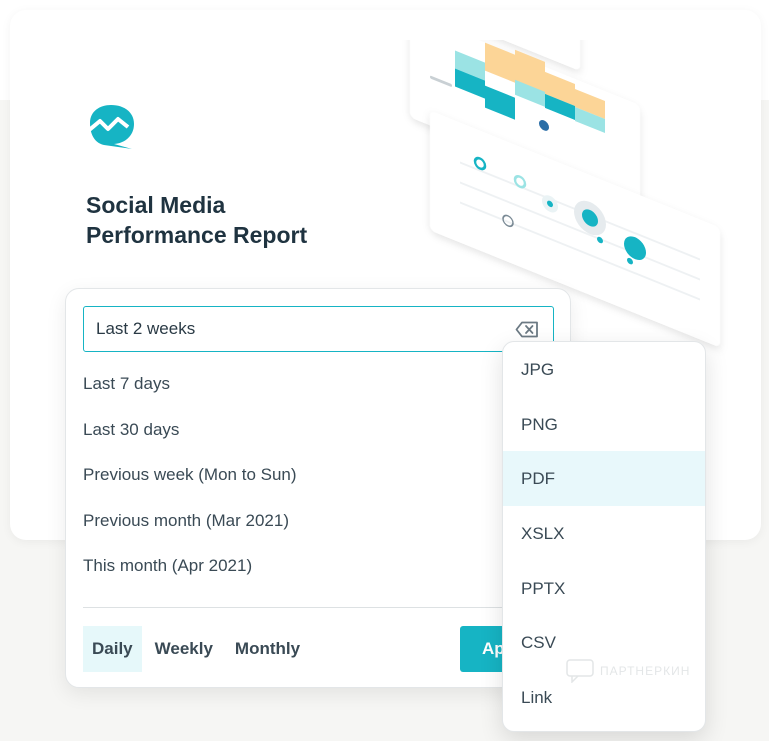 The image size is (769, 741). I want to click on format-option-link: Link, so click(537, 698).